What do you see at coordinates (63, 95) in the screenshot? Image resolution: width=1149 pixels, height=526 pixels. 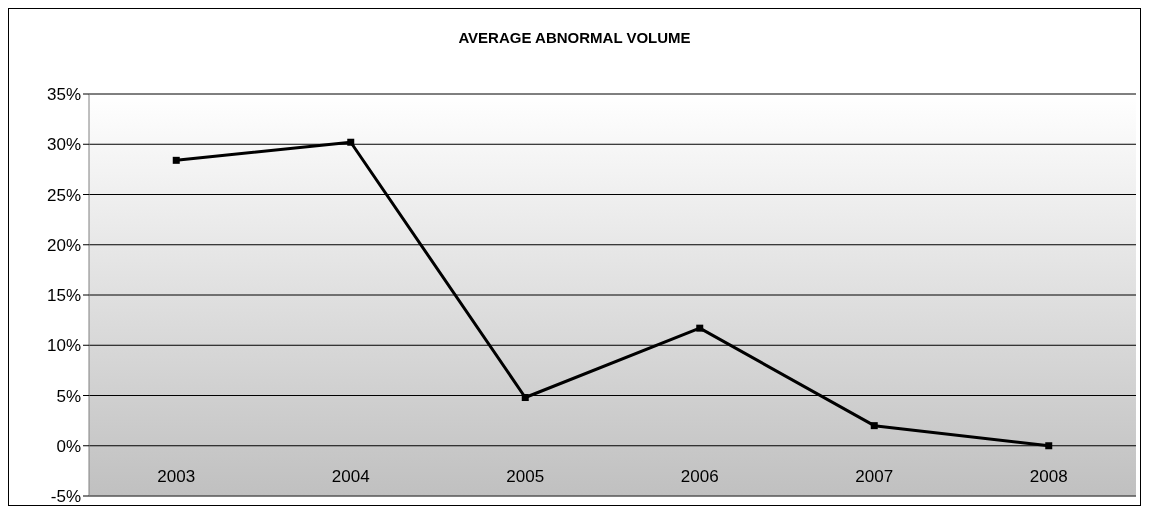 I see `y-tick-label: 35%` at bounding box center [63, 95].